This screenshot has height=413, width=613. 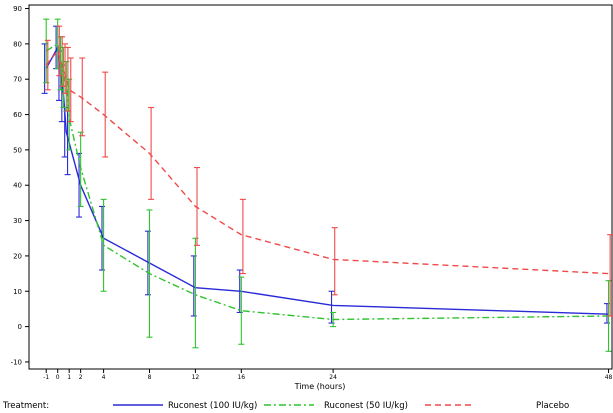 I want to click on x-axis: -1 0 1 2 4 8 12 16 24 48, so click(x=328, y=375).